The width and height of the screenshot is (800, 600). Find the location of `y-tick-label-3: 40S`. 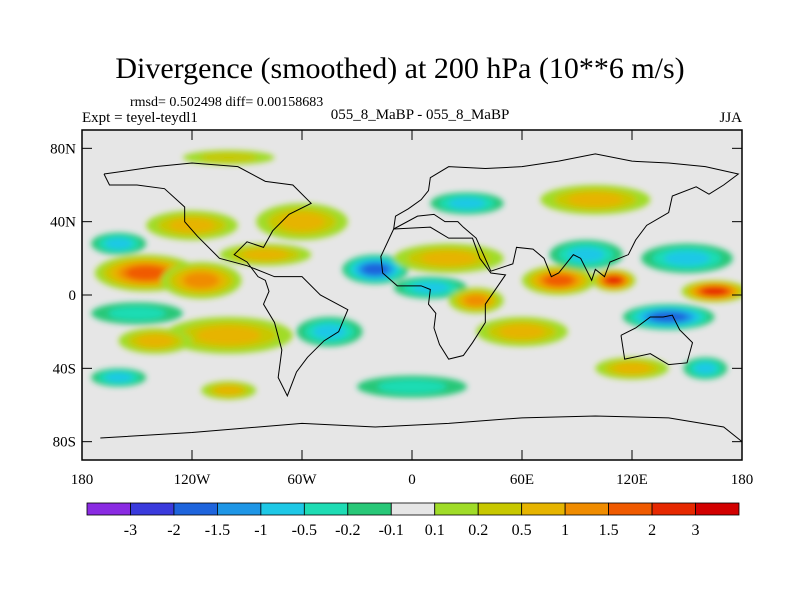

y-tick-label-3: 40S is located at coordinates (64, 369).